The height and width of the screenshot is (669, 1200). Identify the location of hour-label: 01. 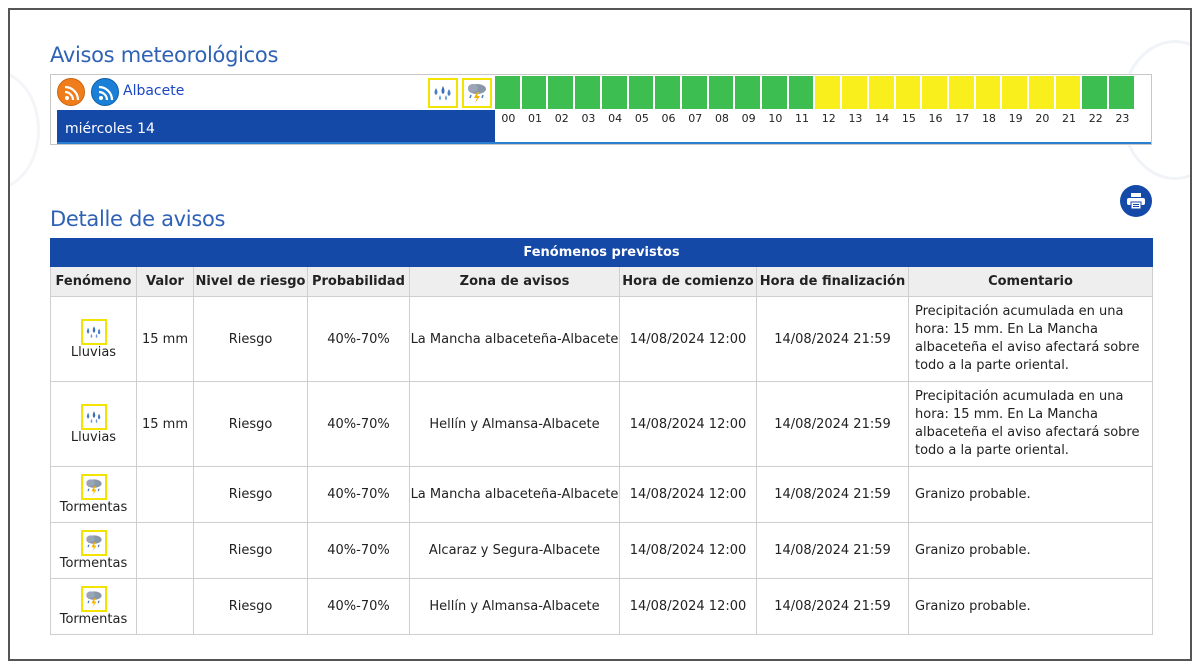
(535, 118).